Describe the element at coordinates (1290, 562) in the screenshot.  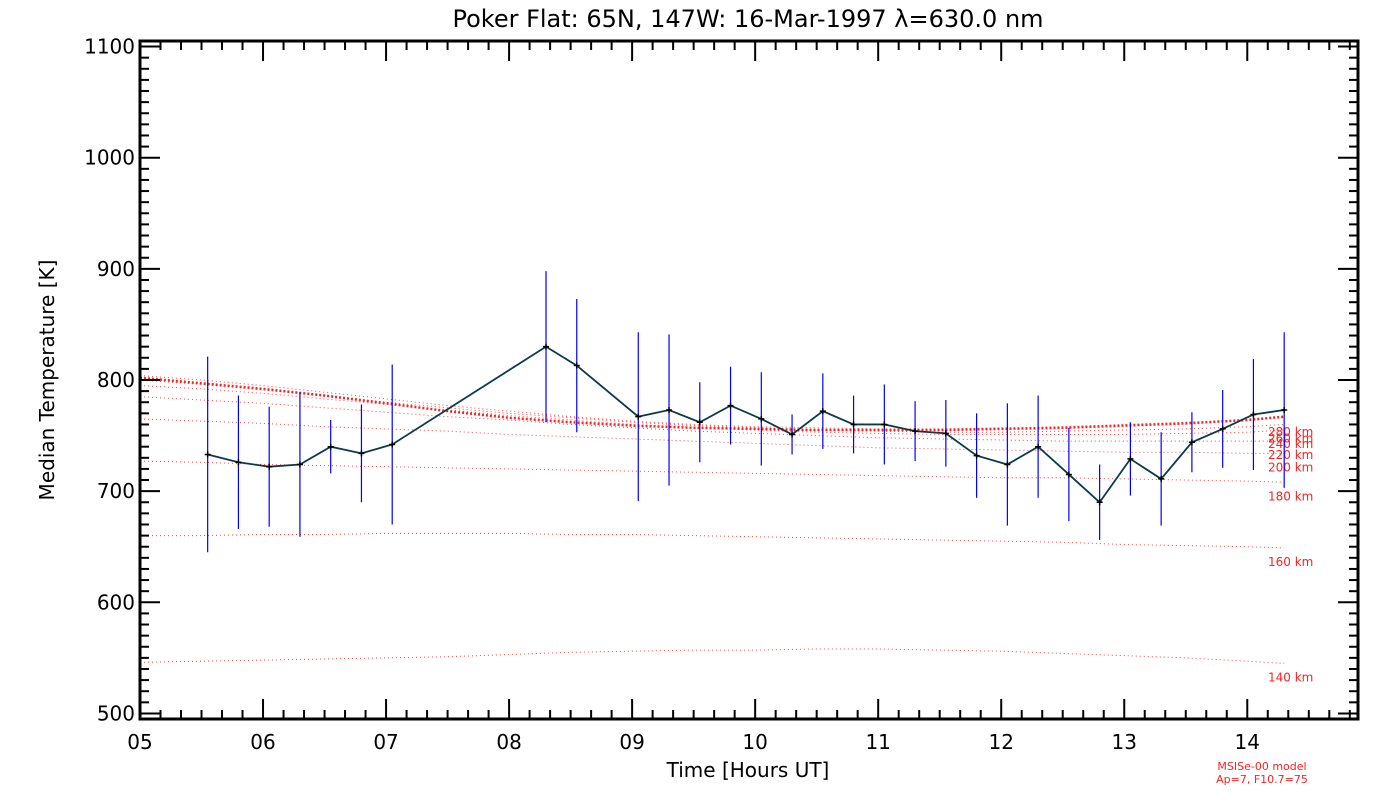
I see `model-level-label: 160 km` at that location.